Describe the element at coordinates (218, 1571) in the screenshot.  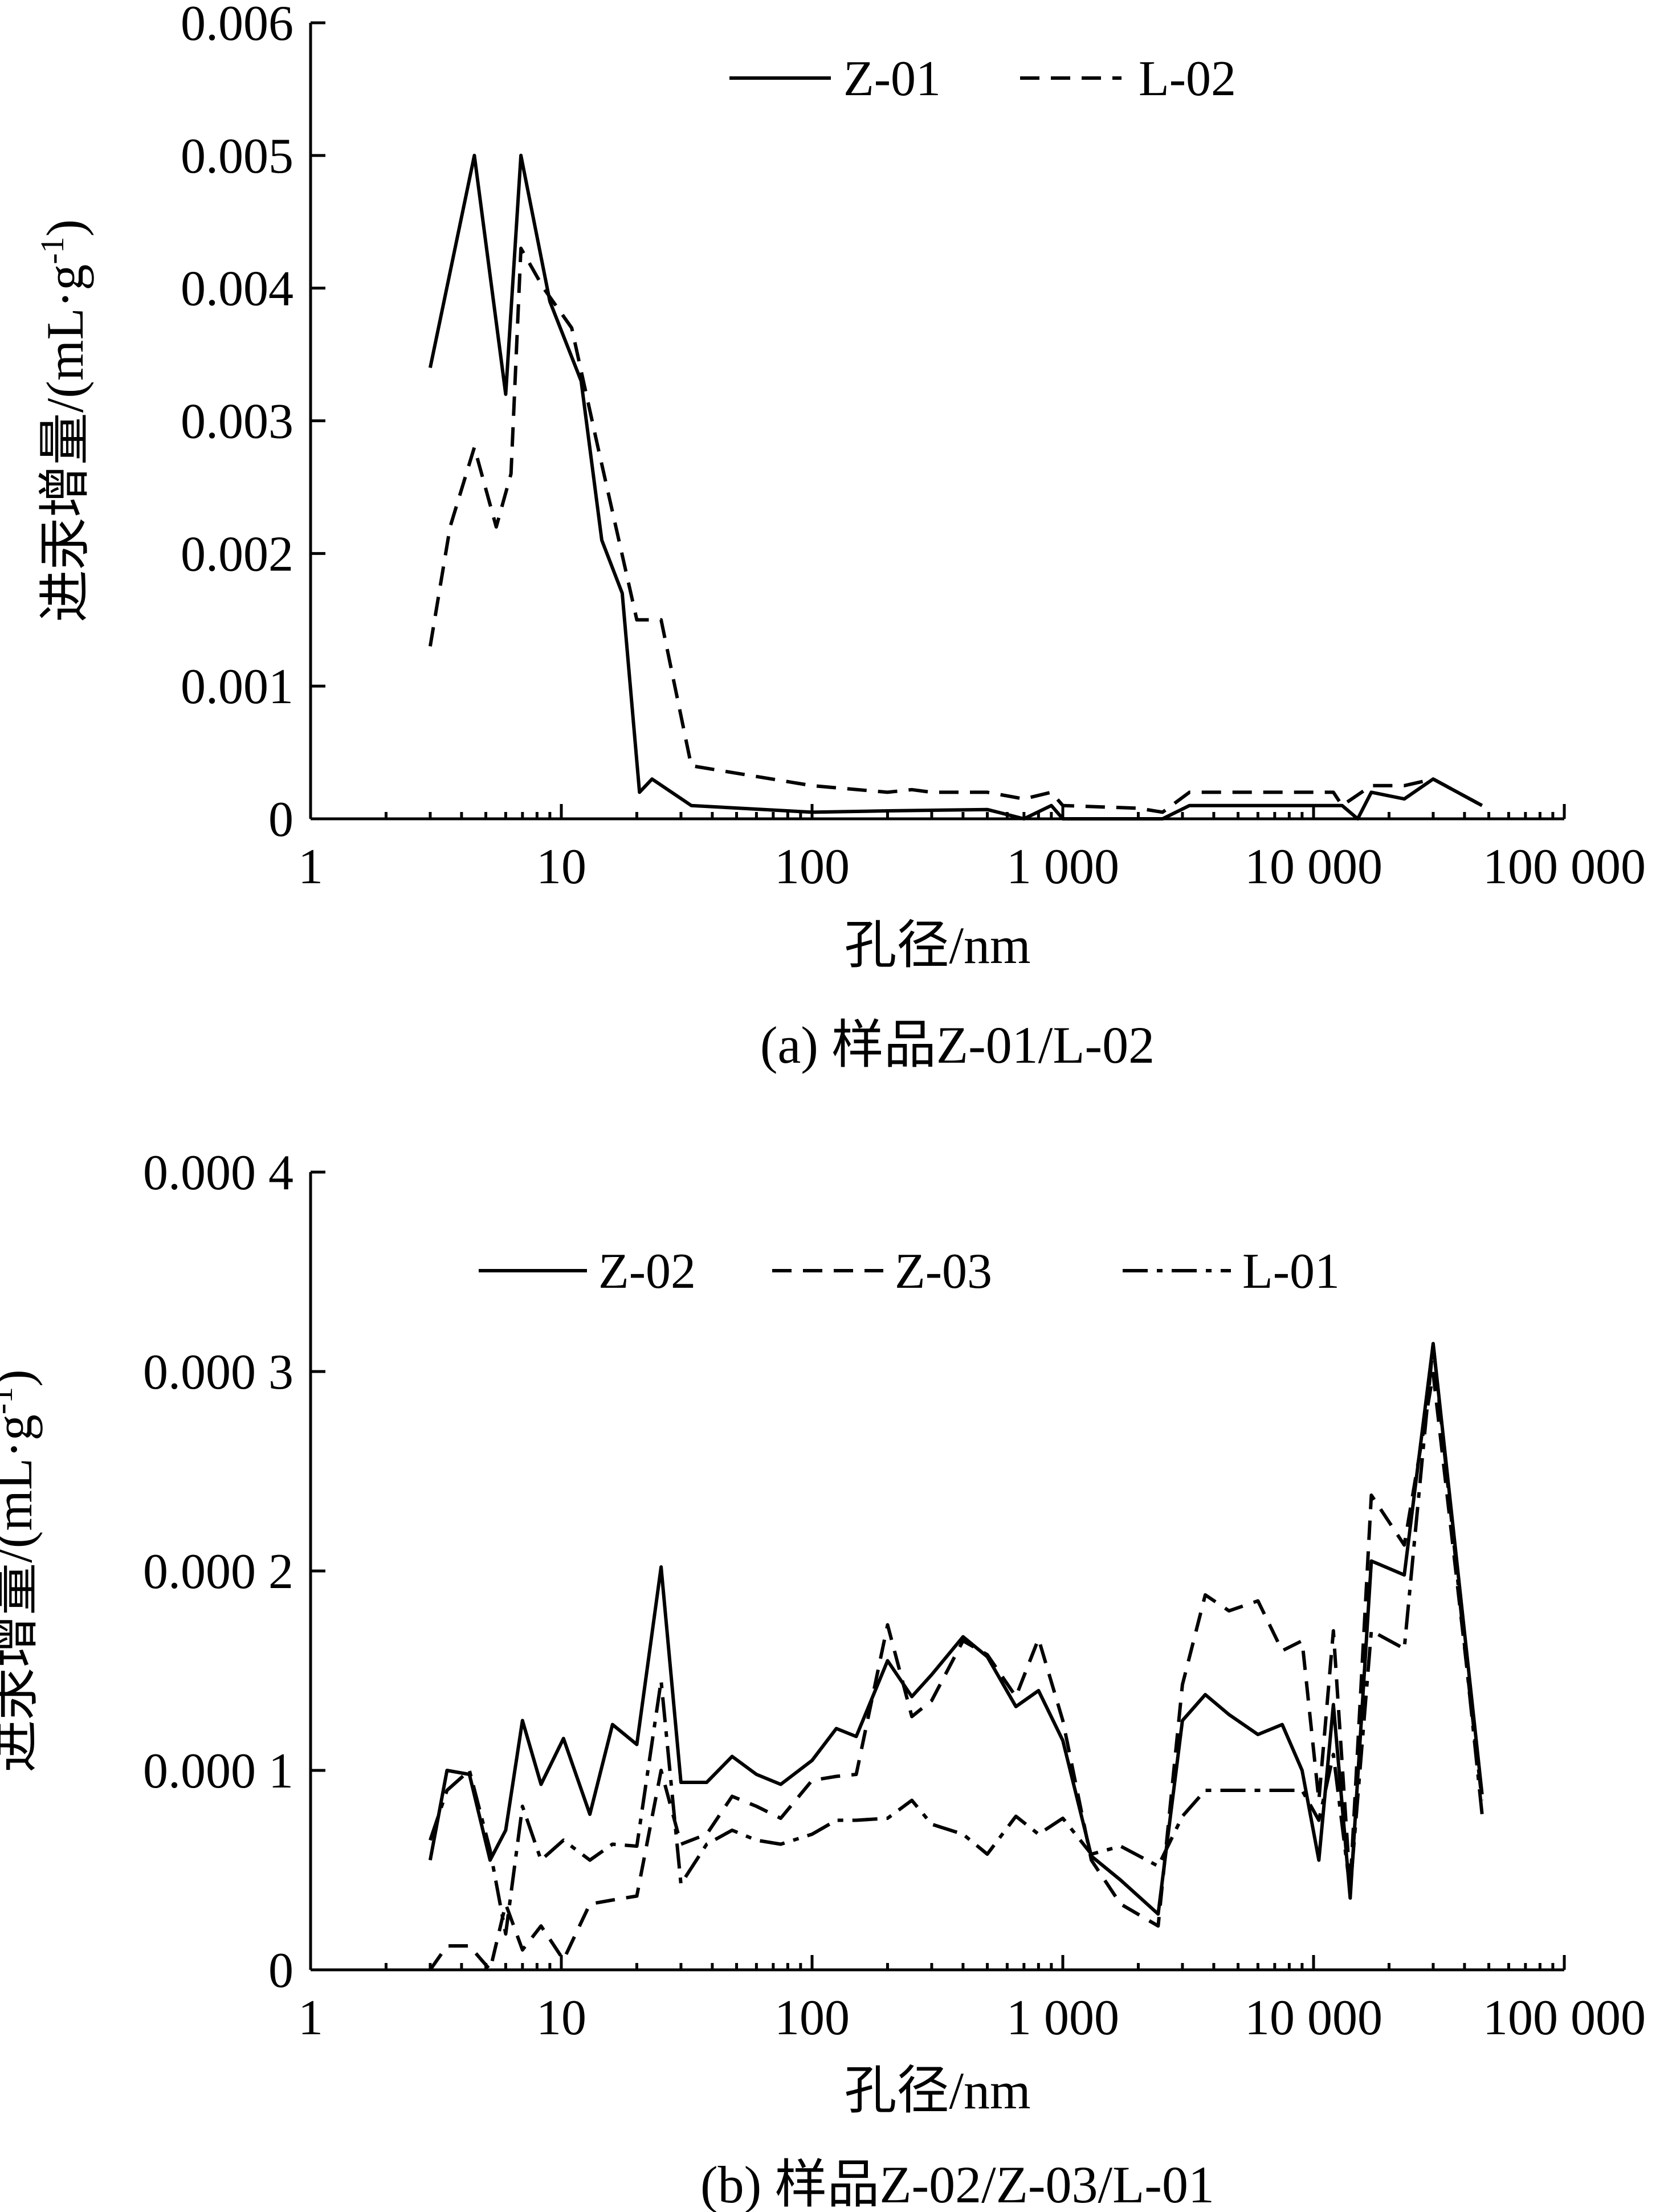
I see `y-tick-label: 0.000 2` at that location.